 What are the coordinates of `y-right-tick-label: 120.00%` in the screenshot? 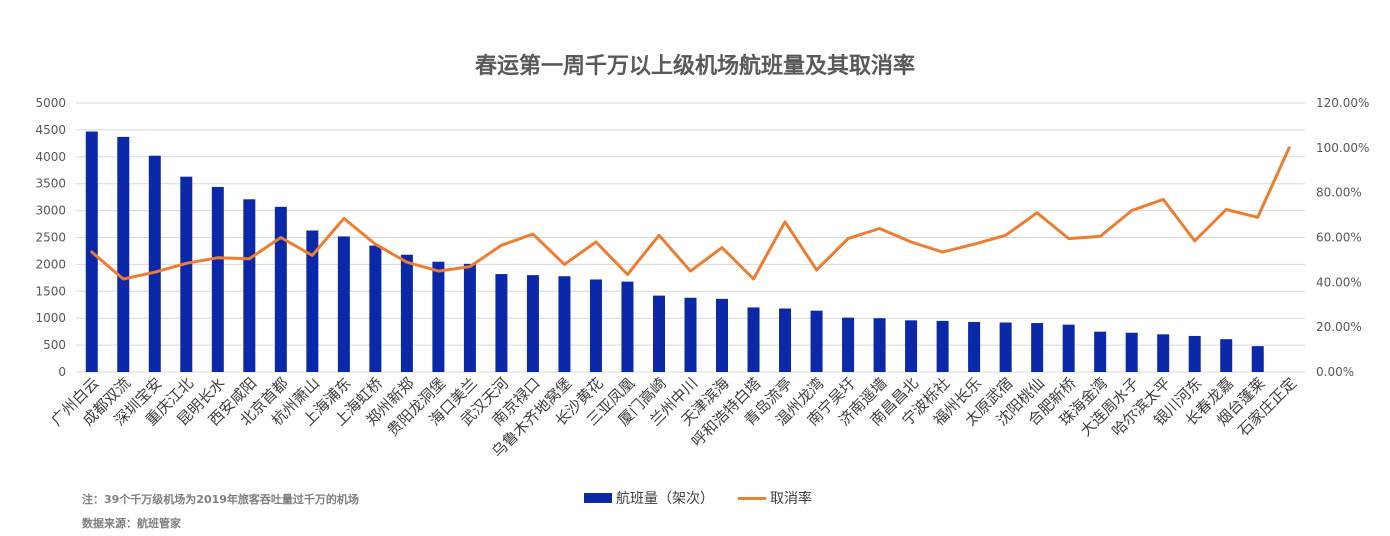 It's located at (1342, 103).